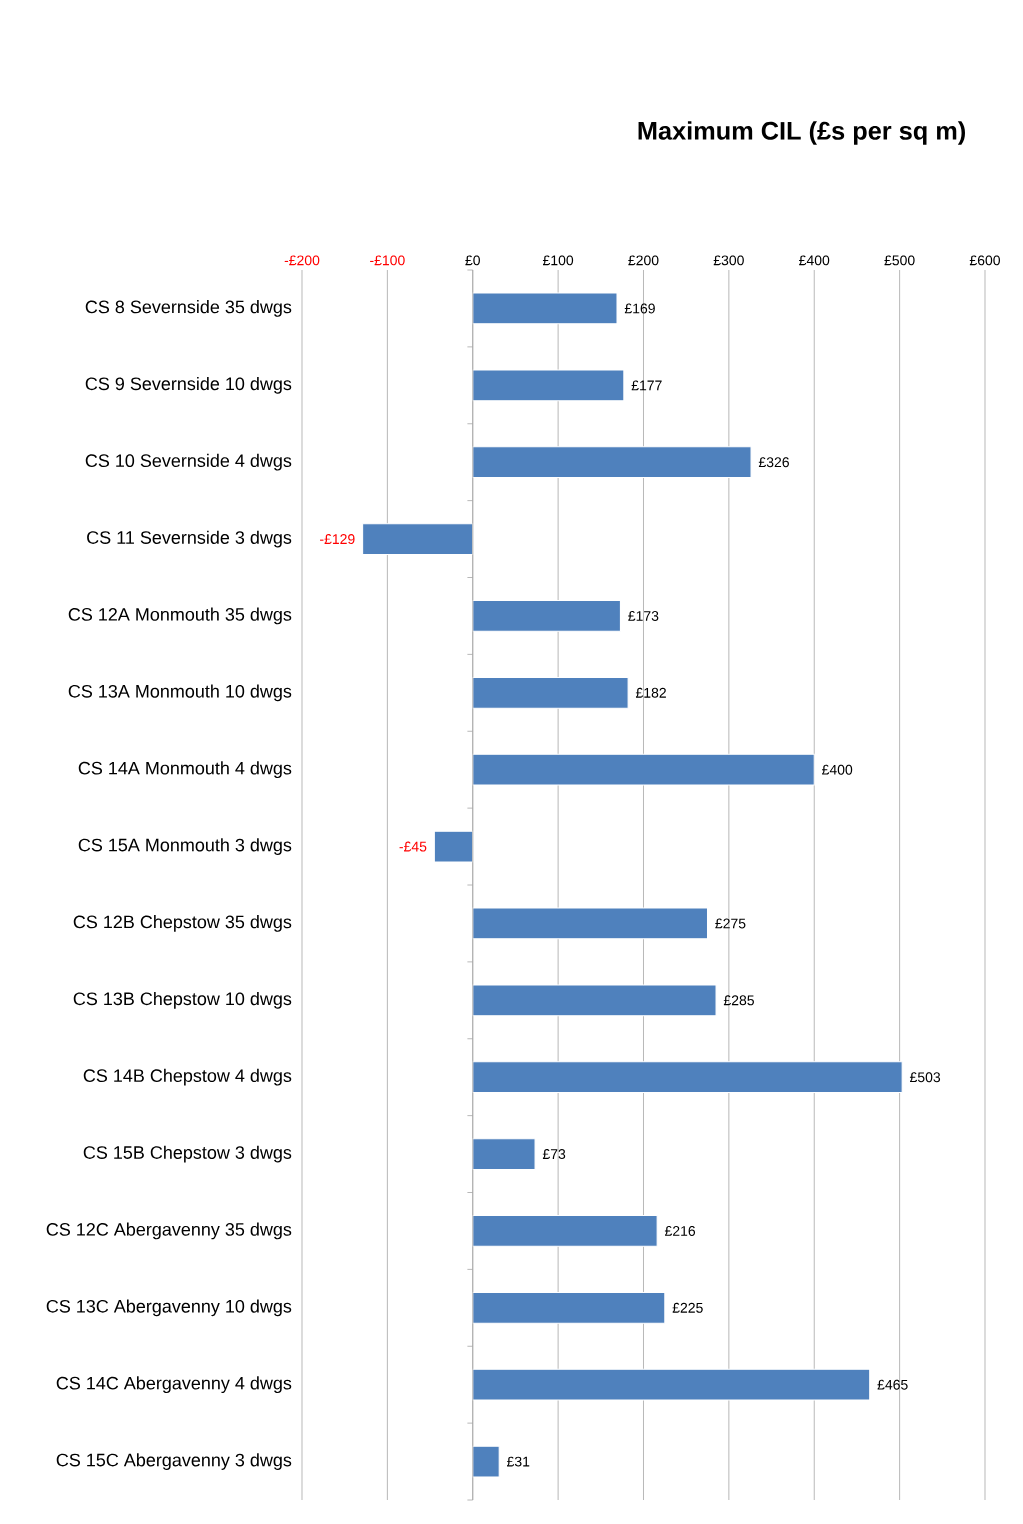 This screenshot has width=1023, height=1524. What do you see at coordinates (169, 1231) in the screenshot?
I see `y-tick-label: CS 12C Abergavenny 35 dwgs` at bounding box center [169, 1231].